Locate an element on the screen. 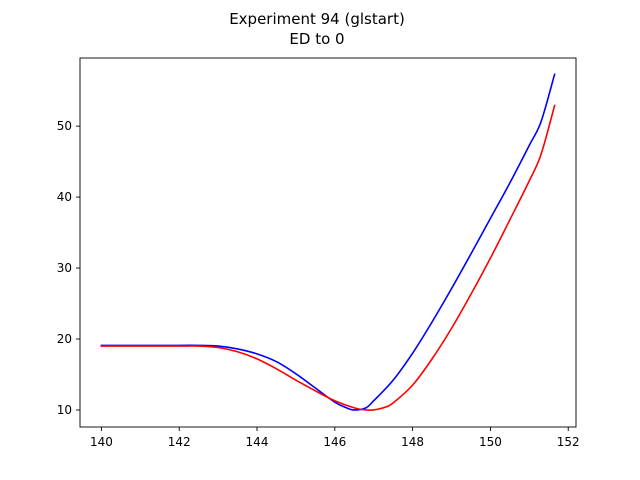 The width and height of the screenshot is (640, 480). x-tick-label: 148 is located at coordinates (412, 442).